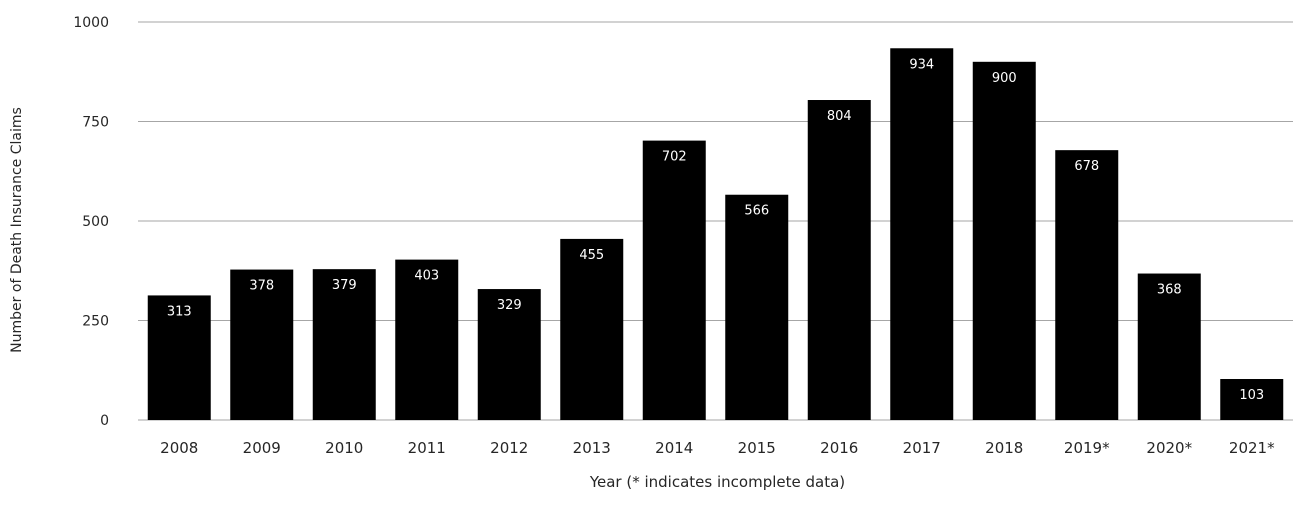 This screenshot has height=516, width=1295. I want to click on y-tick-label: 250, so click(95, 322).